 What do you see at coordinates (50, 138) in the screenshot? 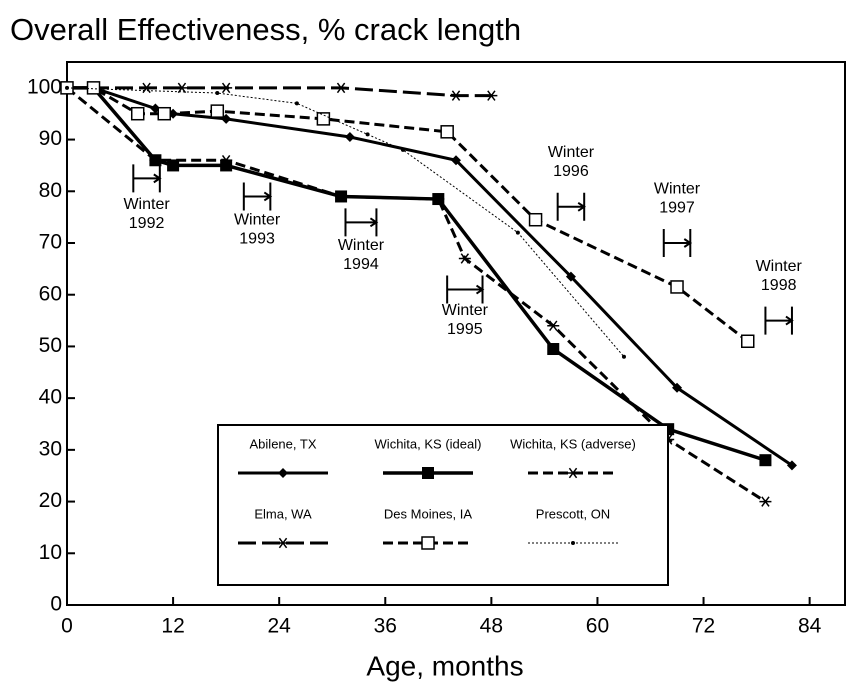
I see `y-tick-label: 90` at bounding box center [50, 138].